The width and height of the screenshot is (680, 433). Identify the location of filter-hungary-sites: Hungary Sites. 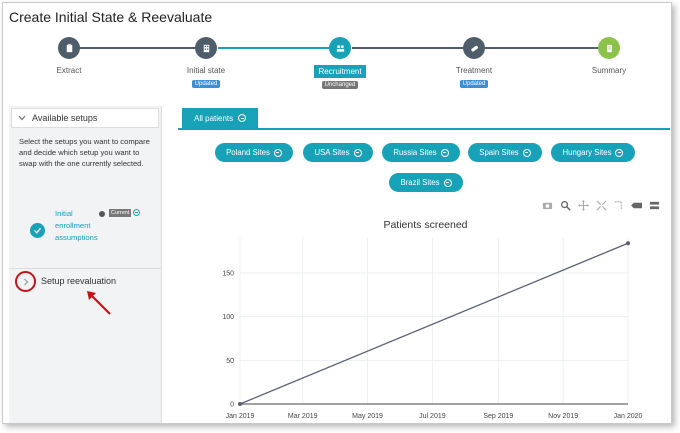
(593, 152).